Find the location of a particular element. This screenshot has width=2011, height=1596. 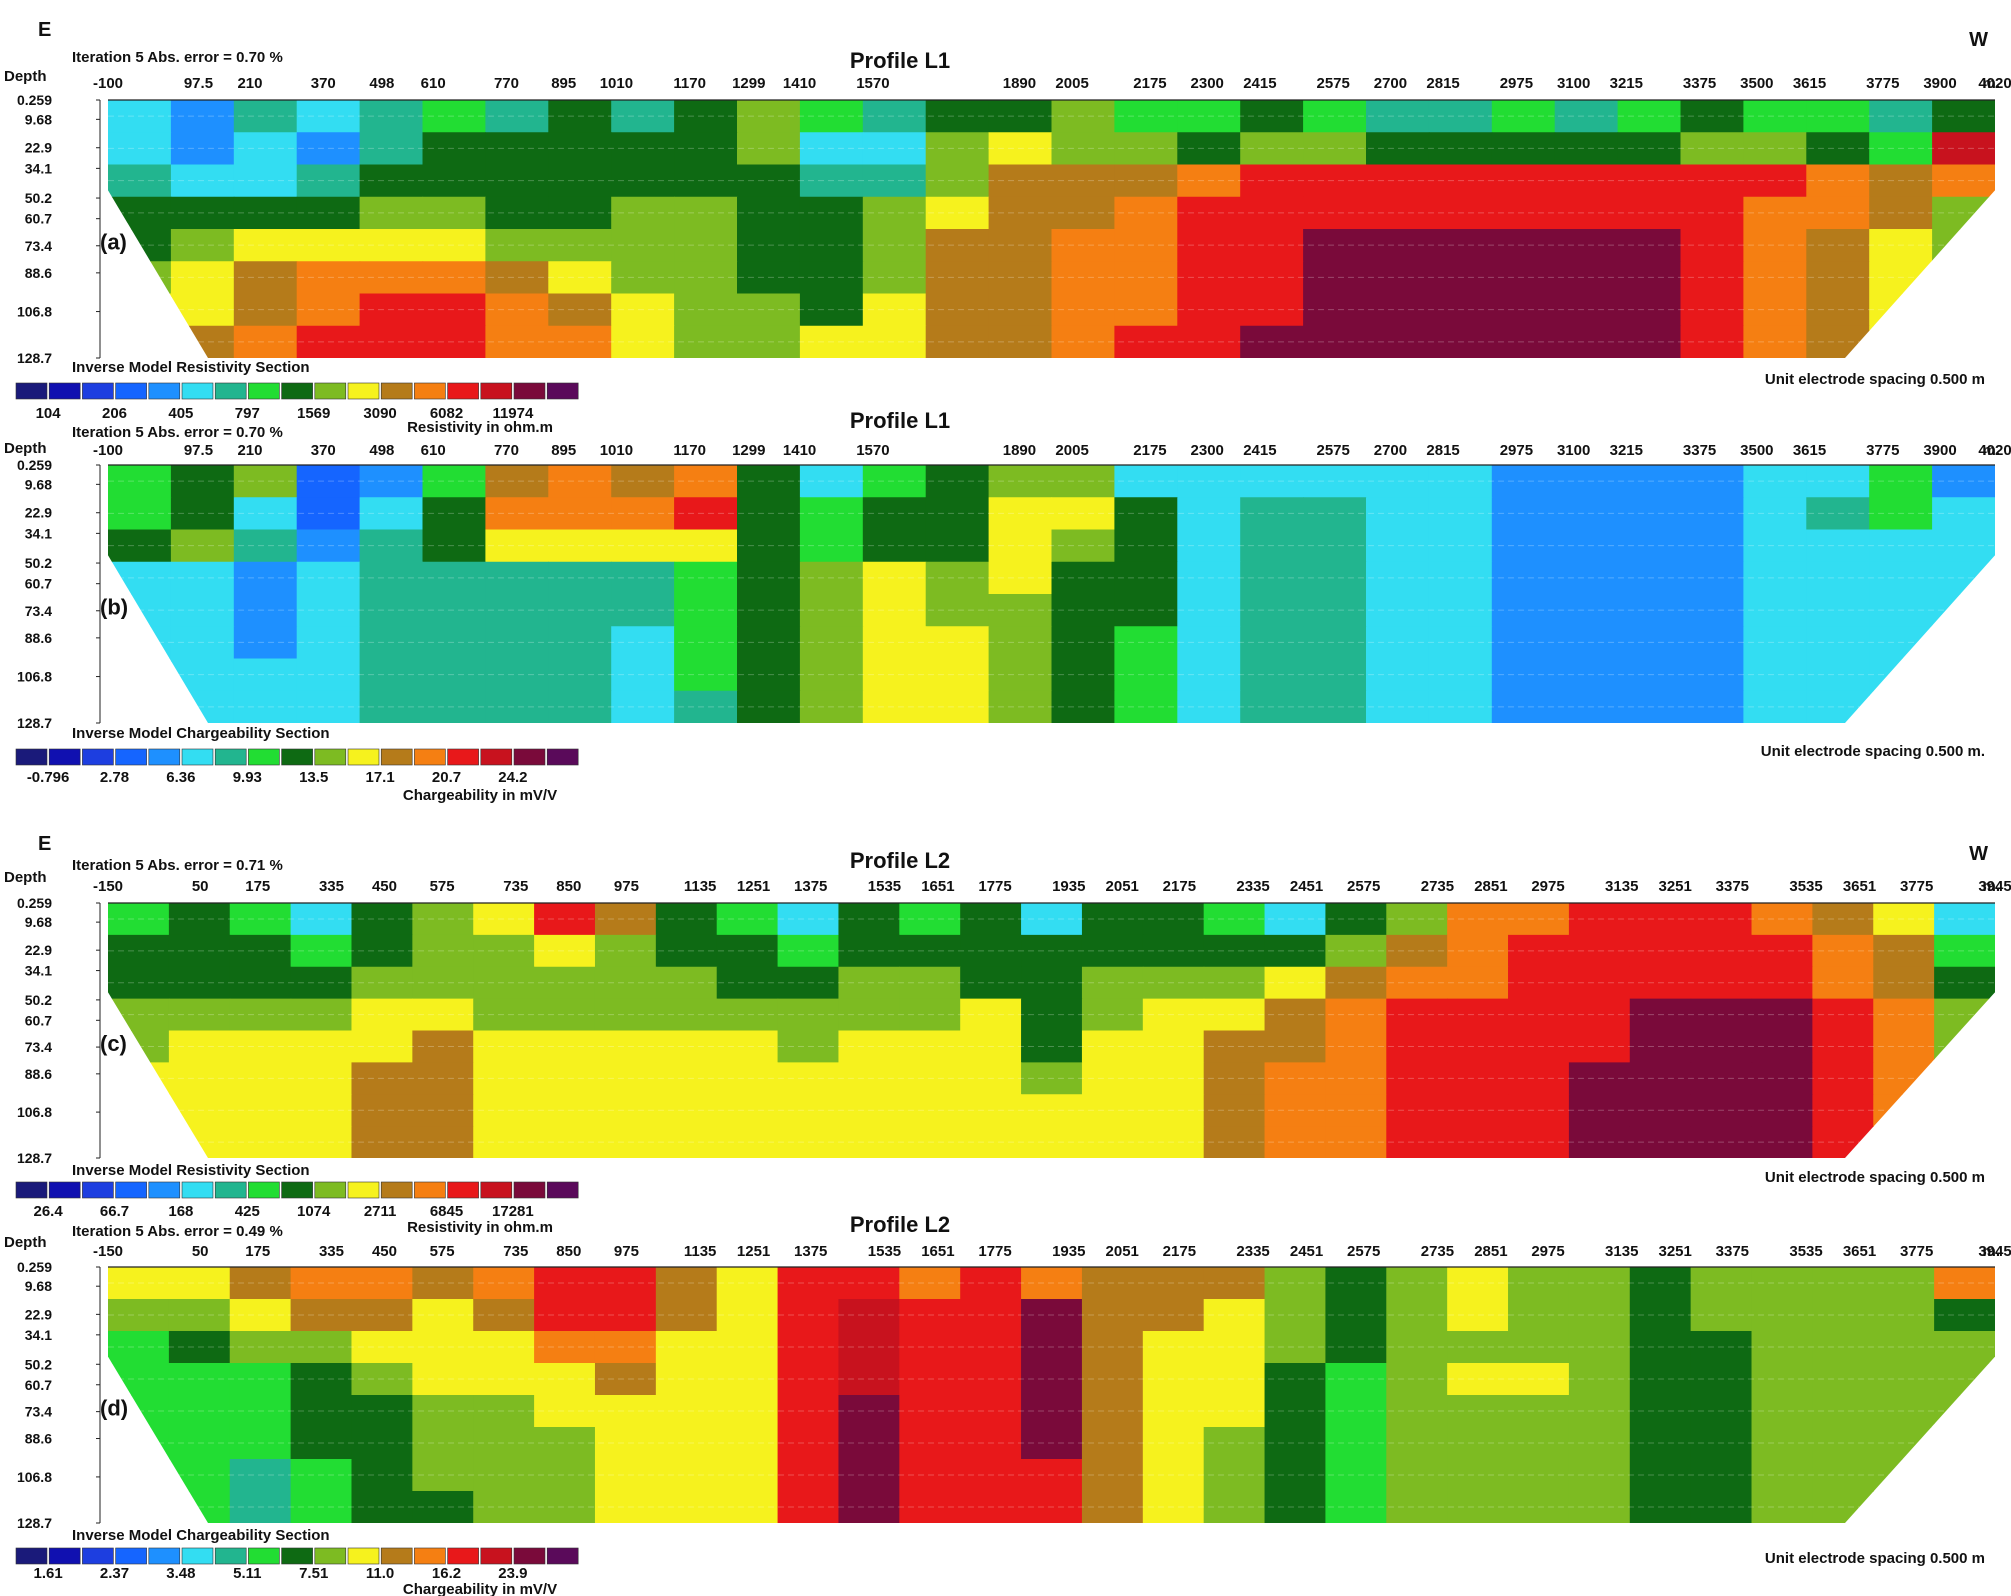

x-tick-label: 3135 is located at coordinates (1621, 1251).